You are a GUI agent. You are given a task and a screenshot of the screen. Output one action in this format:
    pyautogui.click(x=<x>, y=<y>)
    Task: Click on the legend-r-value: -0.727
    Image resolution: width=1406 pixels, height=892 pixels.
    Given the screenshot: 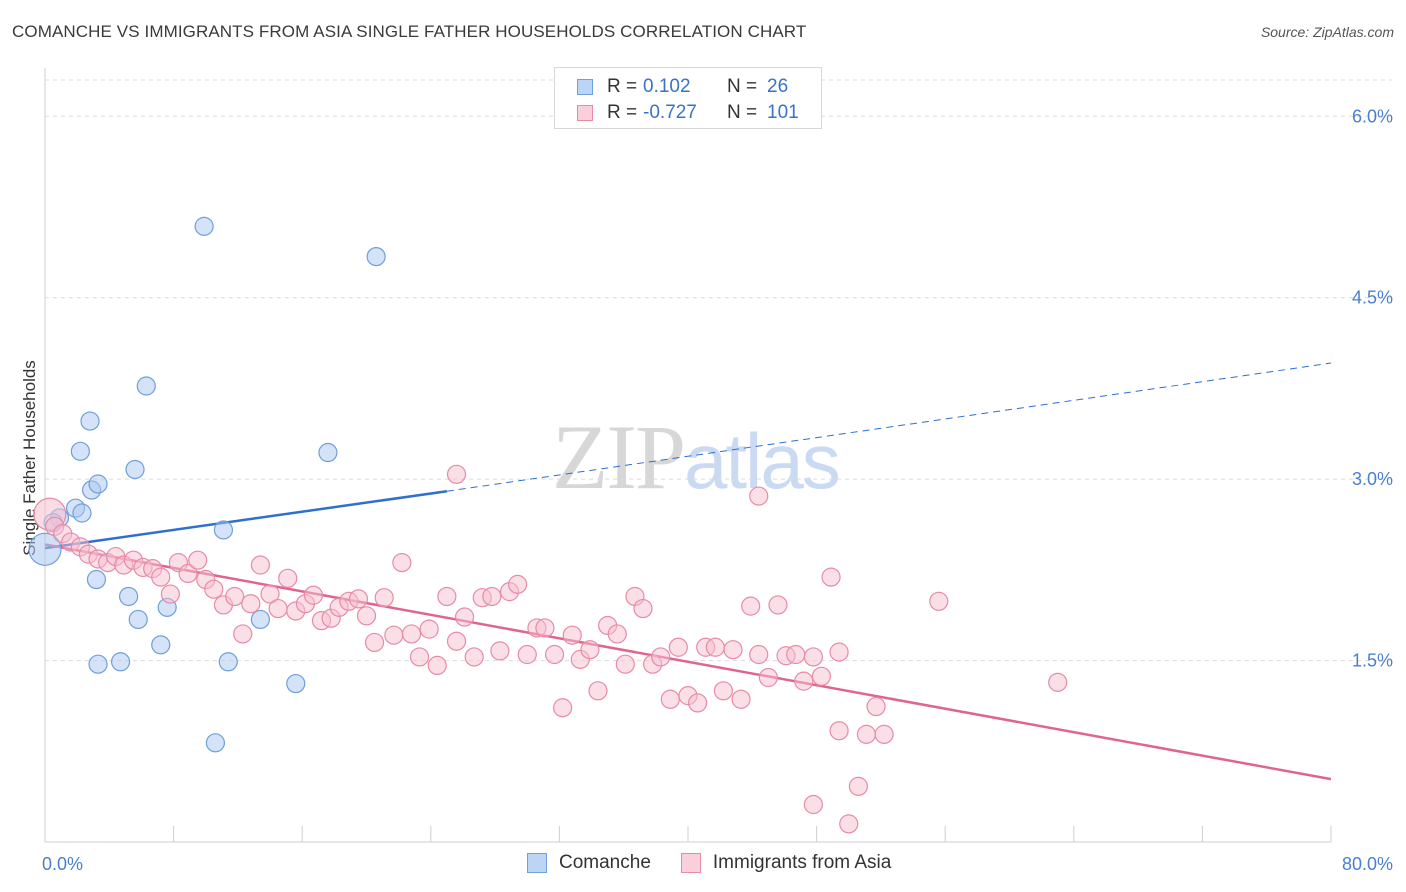 What is the action you would take?
    pyautogui.click(x=670, y=112)
    